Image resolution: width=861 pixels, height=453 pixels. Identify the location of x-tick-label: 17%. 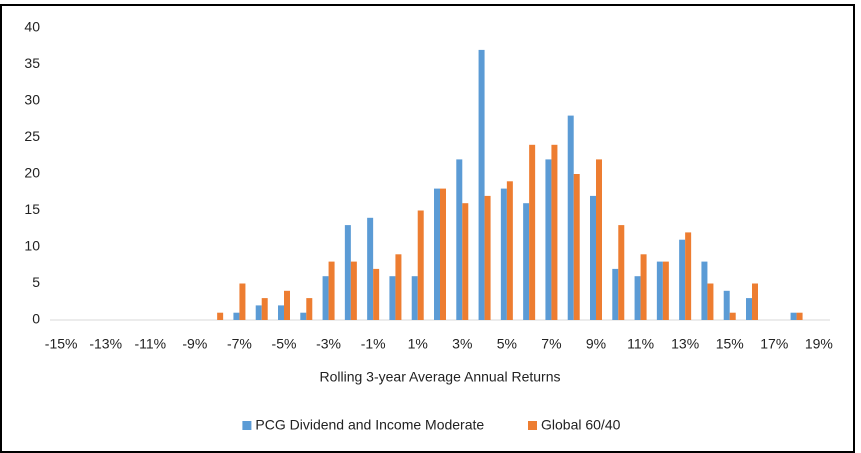
(774, 344).